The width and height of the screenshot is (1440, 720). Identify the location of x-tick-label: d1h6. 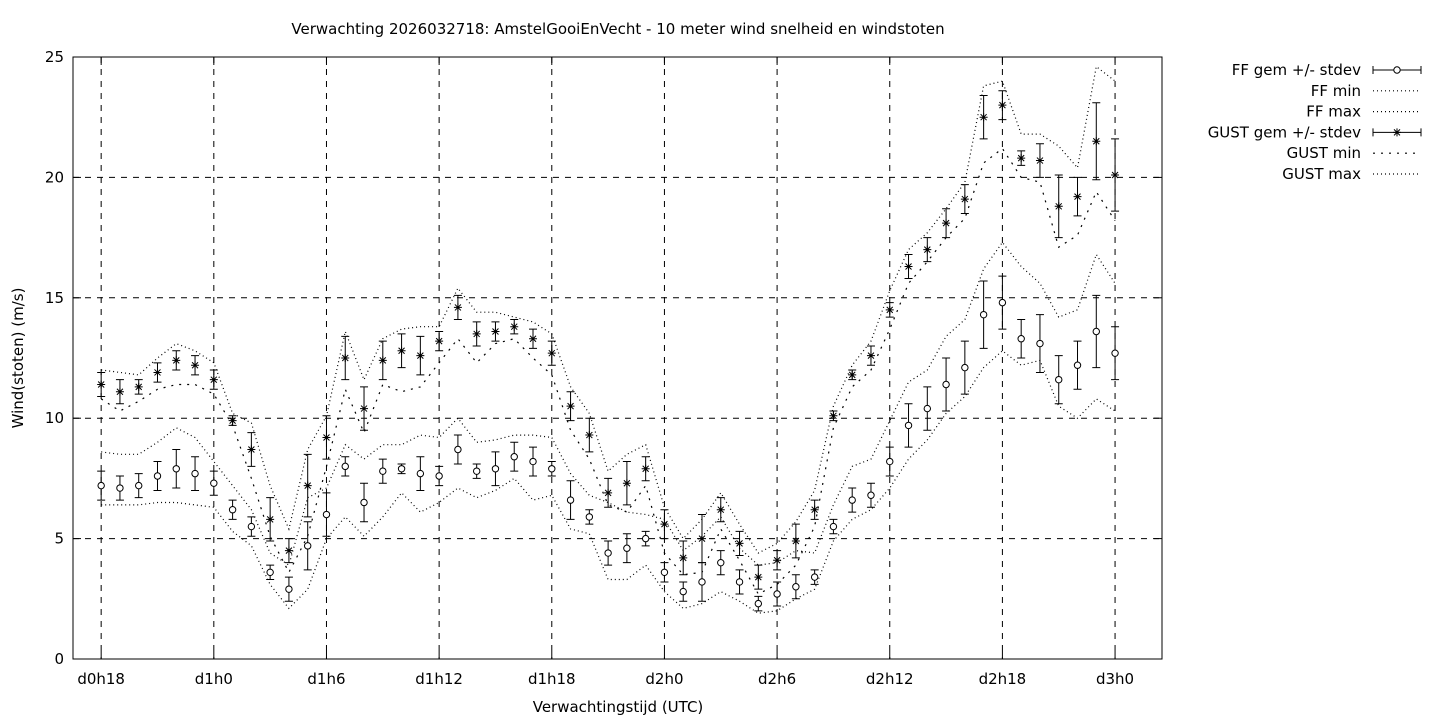
(326, 679).